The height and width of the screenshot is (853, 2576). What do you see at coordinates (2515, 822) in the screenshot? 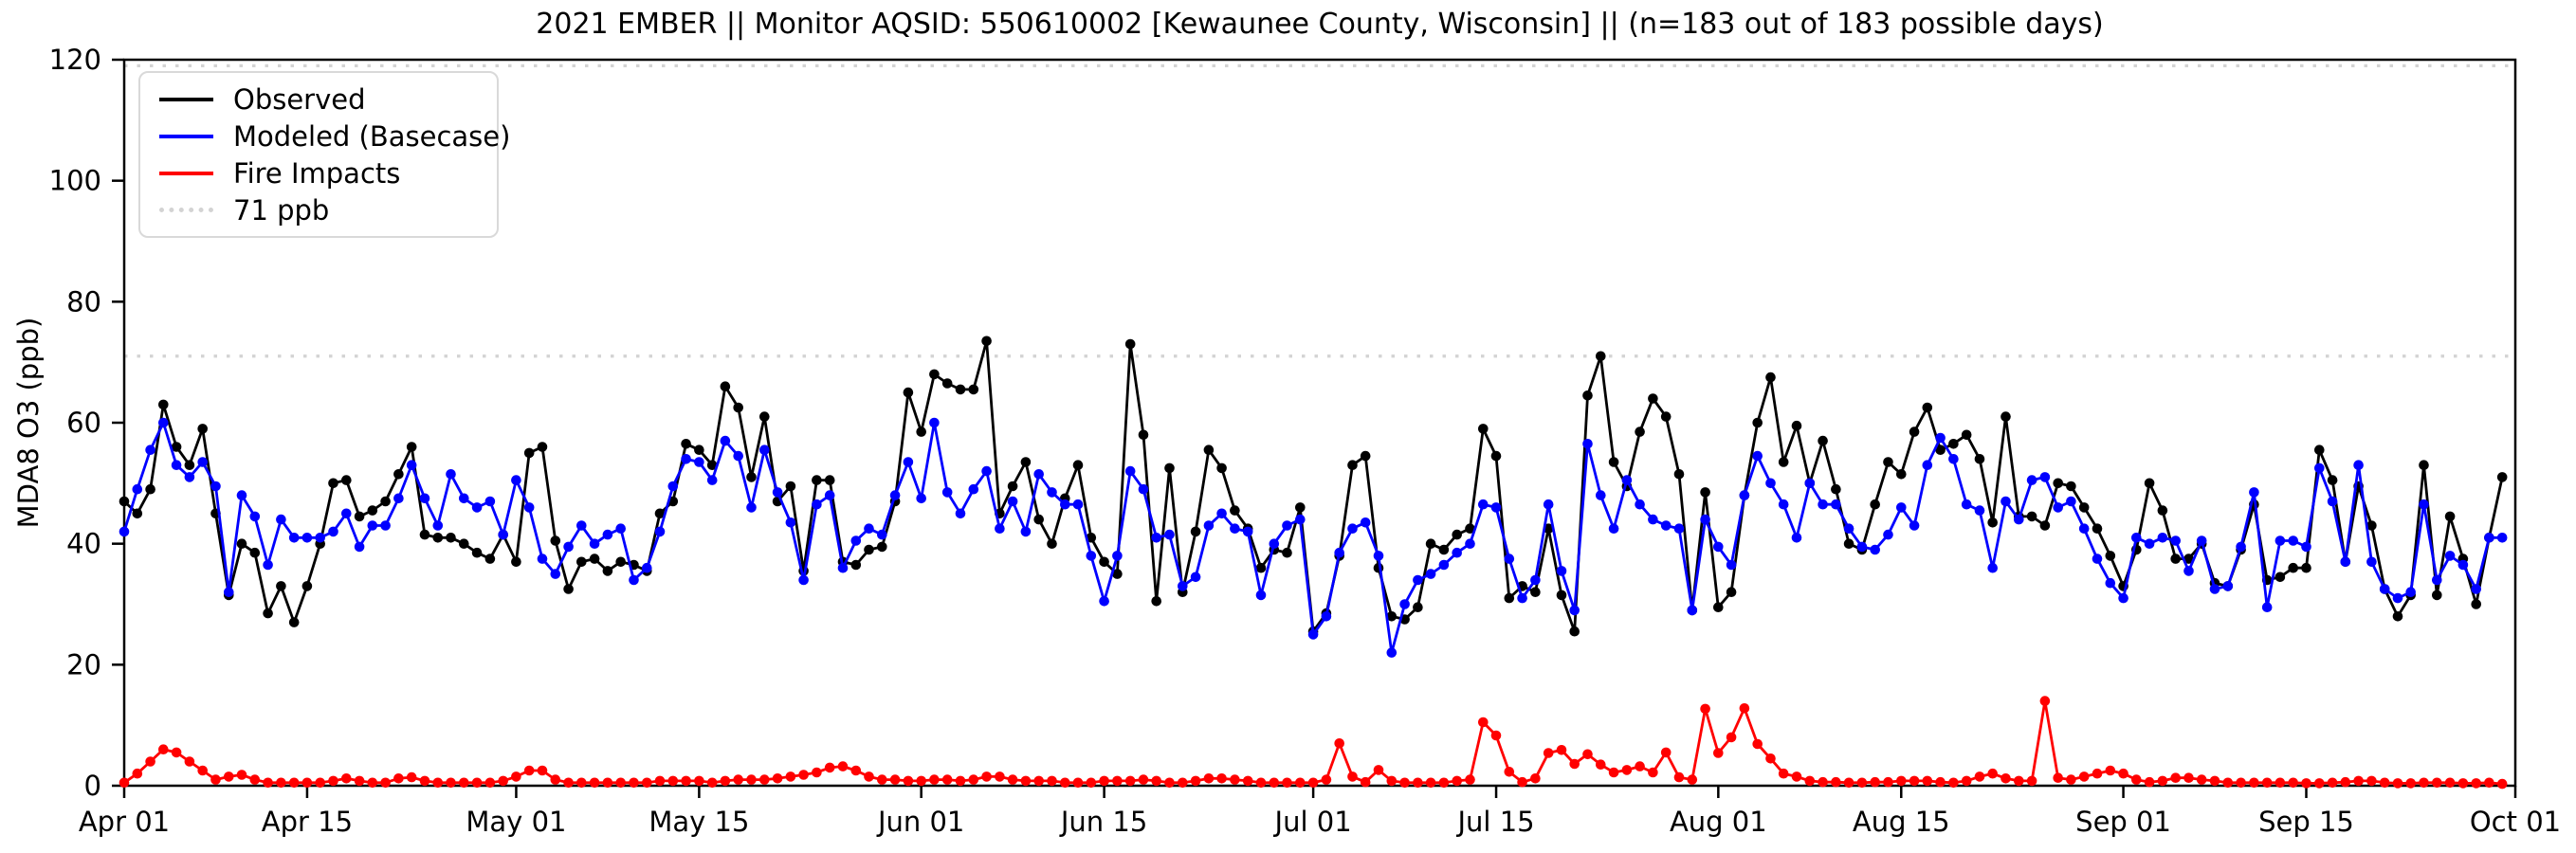
I see `x-tick-label-oct-01: Oct 01` at bounding box center [2515, 822].